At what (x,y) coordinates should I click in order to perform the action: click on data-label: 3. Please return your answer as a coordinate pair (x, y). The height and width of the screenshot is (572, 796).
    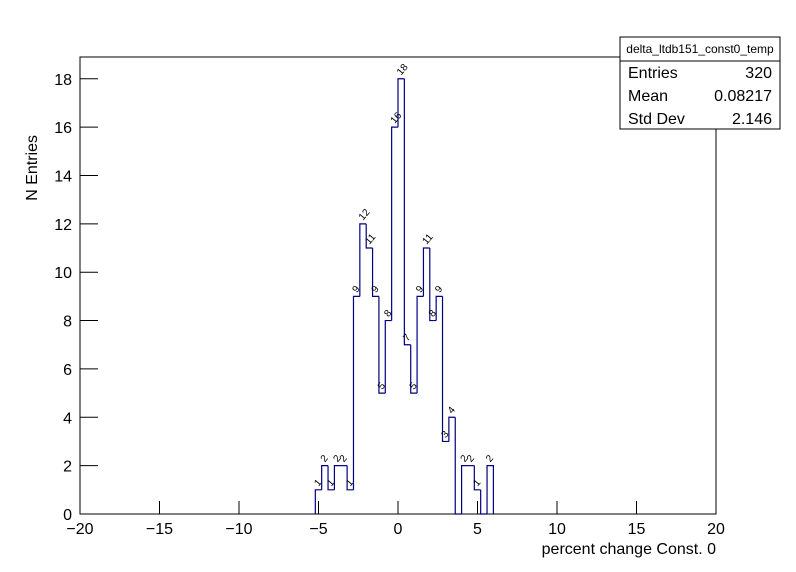
    Looking at the image, I should click on (446, 435).